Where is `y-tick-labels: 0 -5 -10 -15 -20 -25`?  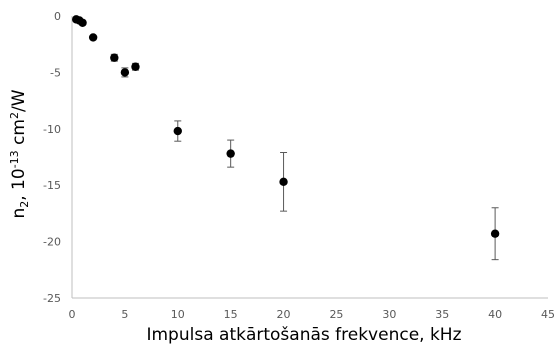
y-tick-labels: 0 -5 -10 -15 -20 -25 is located at coordinates (52, 157).